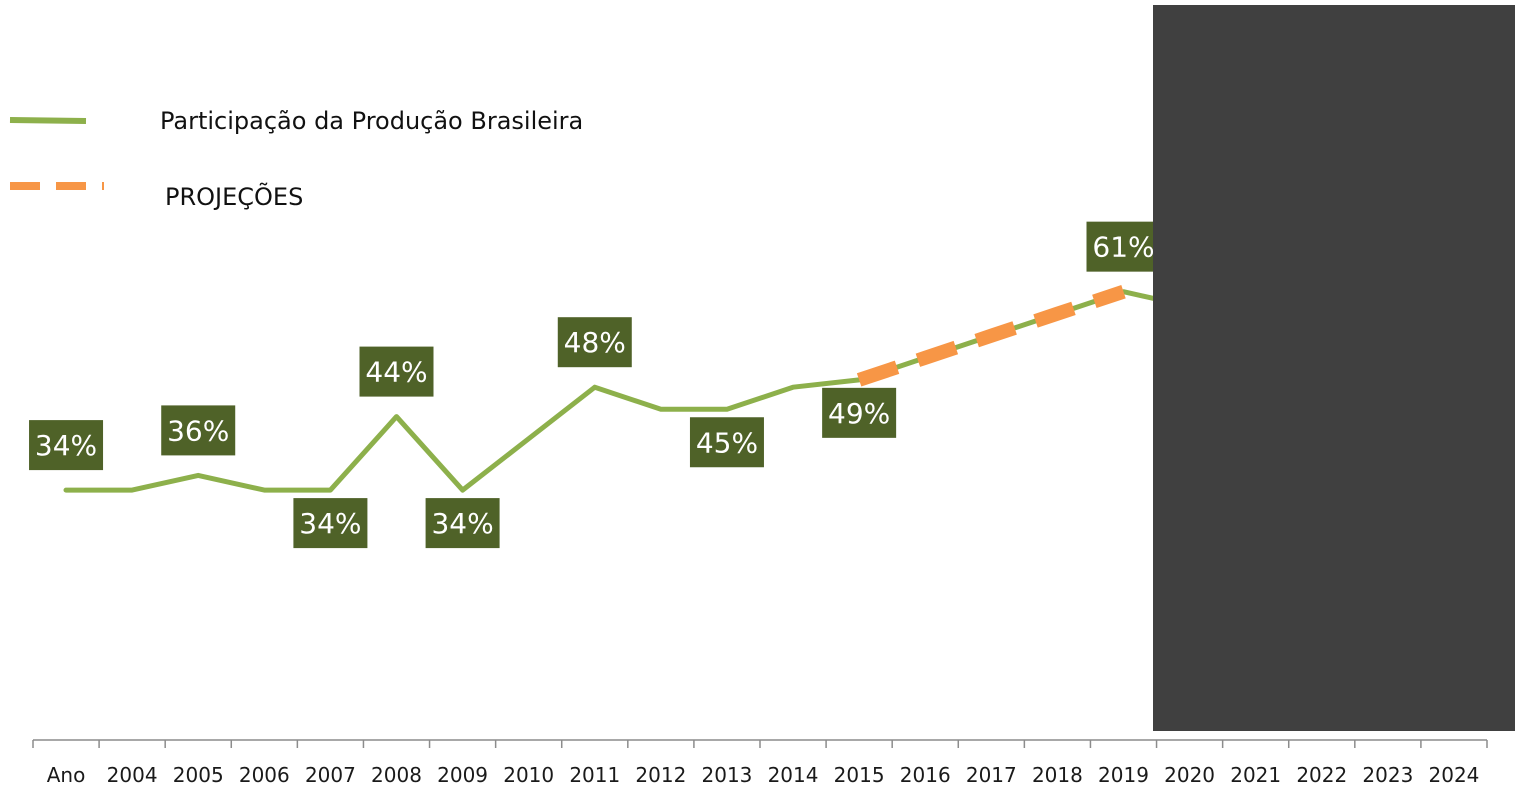 This screenshot has width=1519, height=794. What do you see at coordinates (132, 775) in the screenshot?
I see `x-tick-label: 2004` at bounding box center [132, 775].